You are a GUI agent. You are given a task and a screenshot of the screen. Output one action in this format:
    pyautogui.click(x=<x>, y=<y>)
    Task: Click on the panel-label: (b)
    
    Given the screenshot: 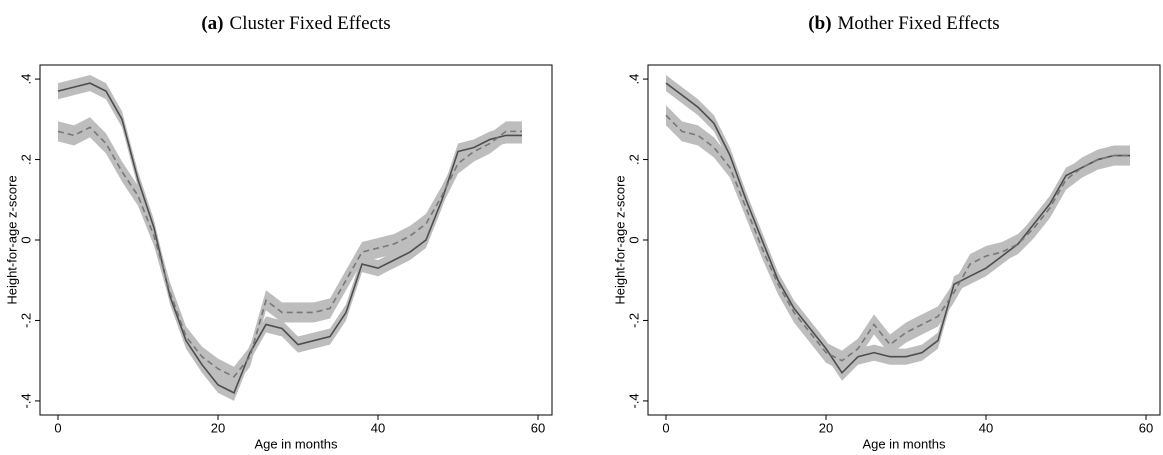 What is the action you would take?
    pyautogui.click(x=819, y=23)
    